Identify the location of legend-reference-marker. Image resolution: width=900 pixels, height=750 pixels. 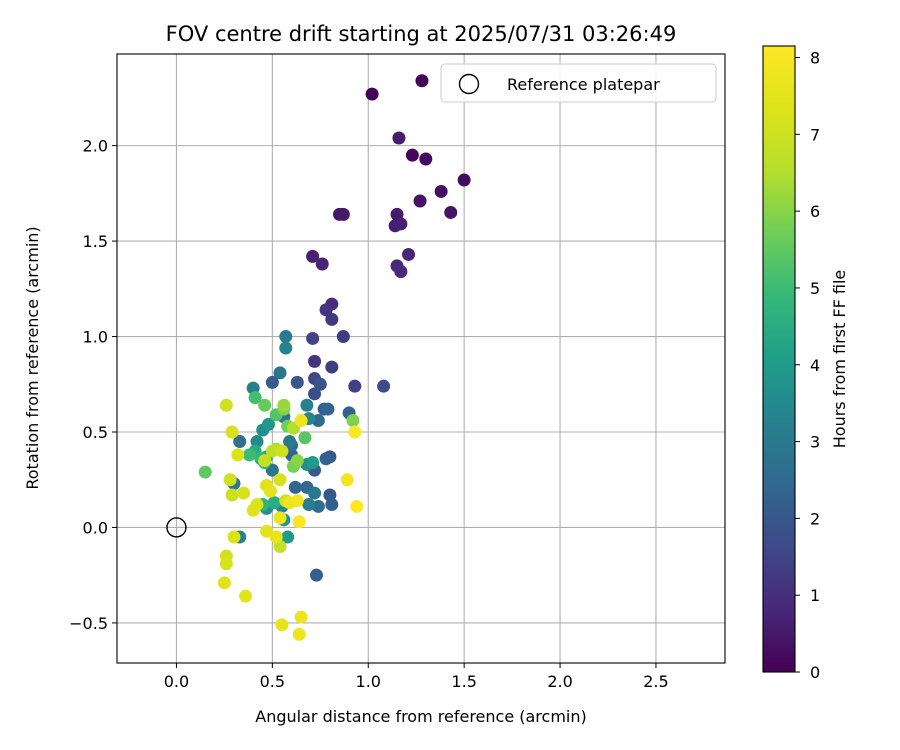
(469, 84).